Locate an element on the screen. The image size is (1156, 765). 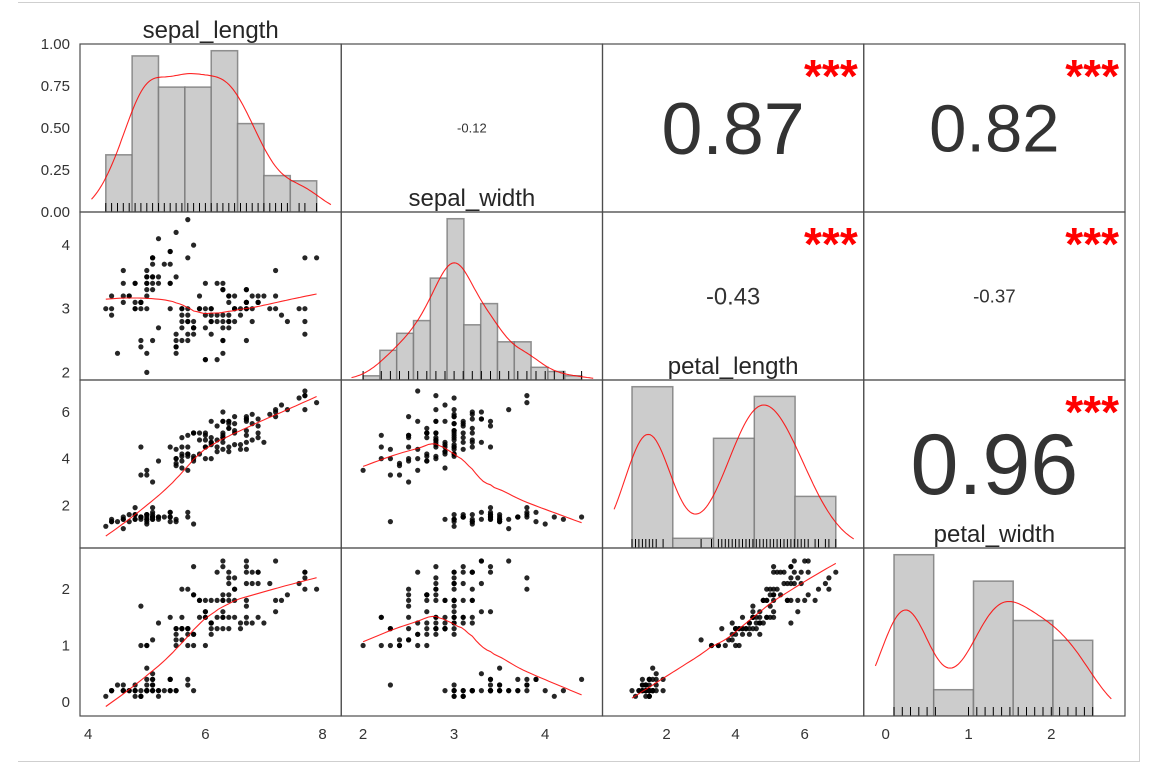
panel-petal_width-petal_width is located at coordinates (993, 634).